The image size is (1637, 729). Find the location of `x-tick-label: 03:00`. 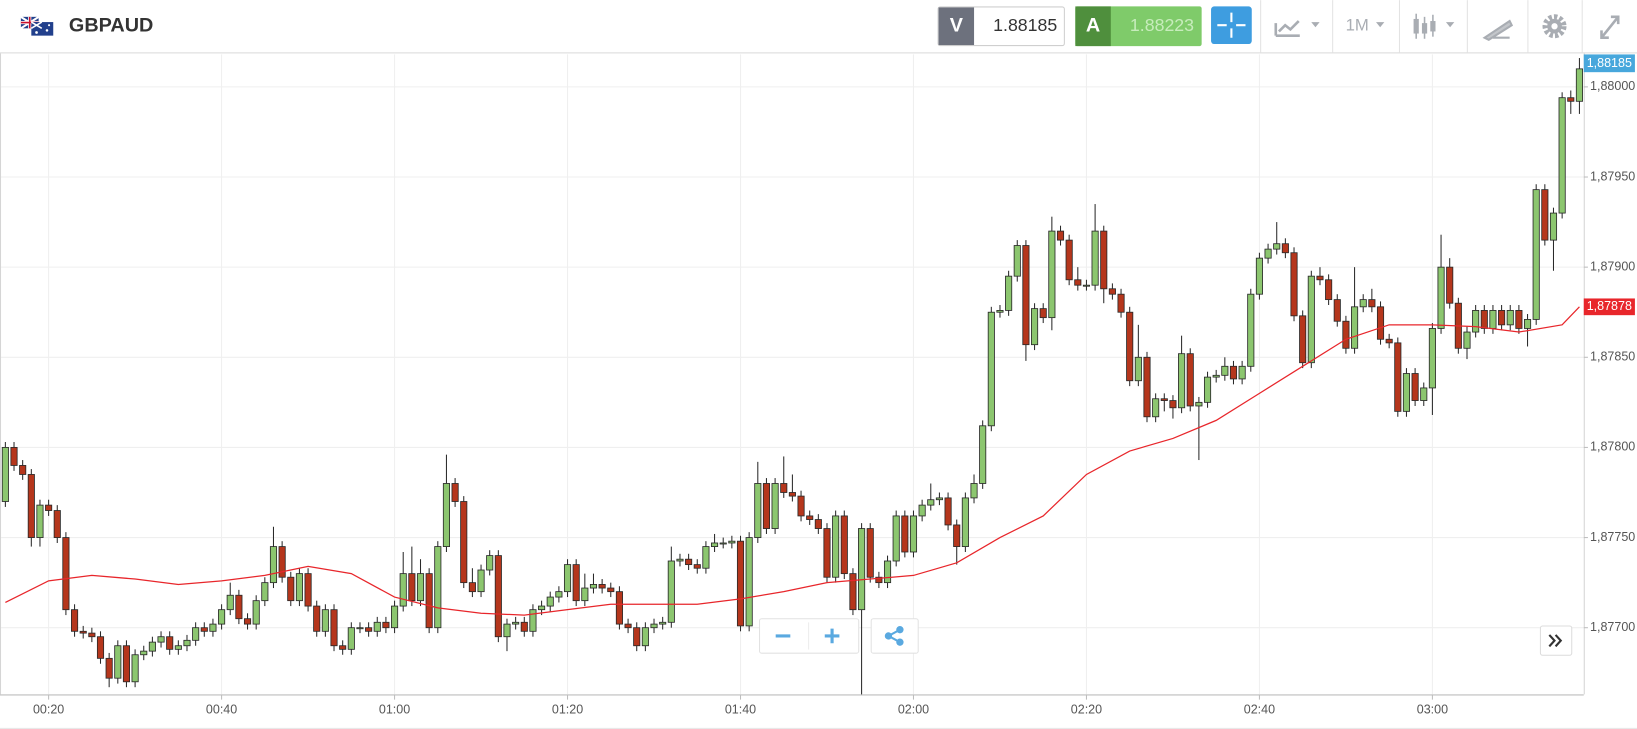

x-tick-label: 03:00 is located at coordinates (1432, 709).